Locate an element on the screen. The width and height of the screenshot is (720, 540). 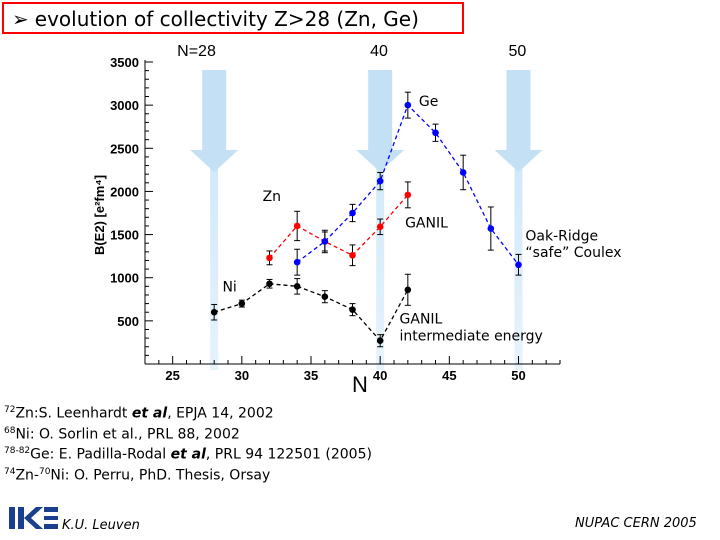
slide-title-text: evolution of collectivity Z>28 (Zn, Ge) is located at coordinates (226, 19).